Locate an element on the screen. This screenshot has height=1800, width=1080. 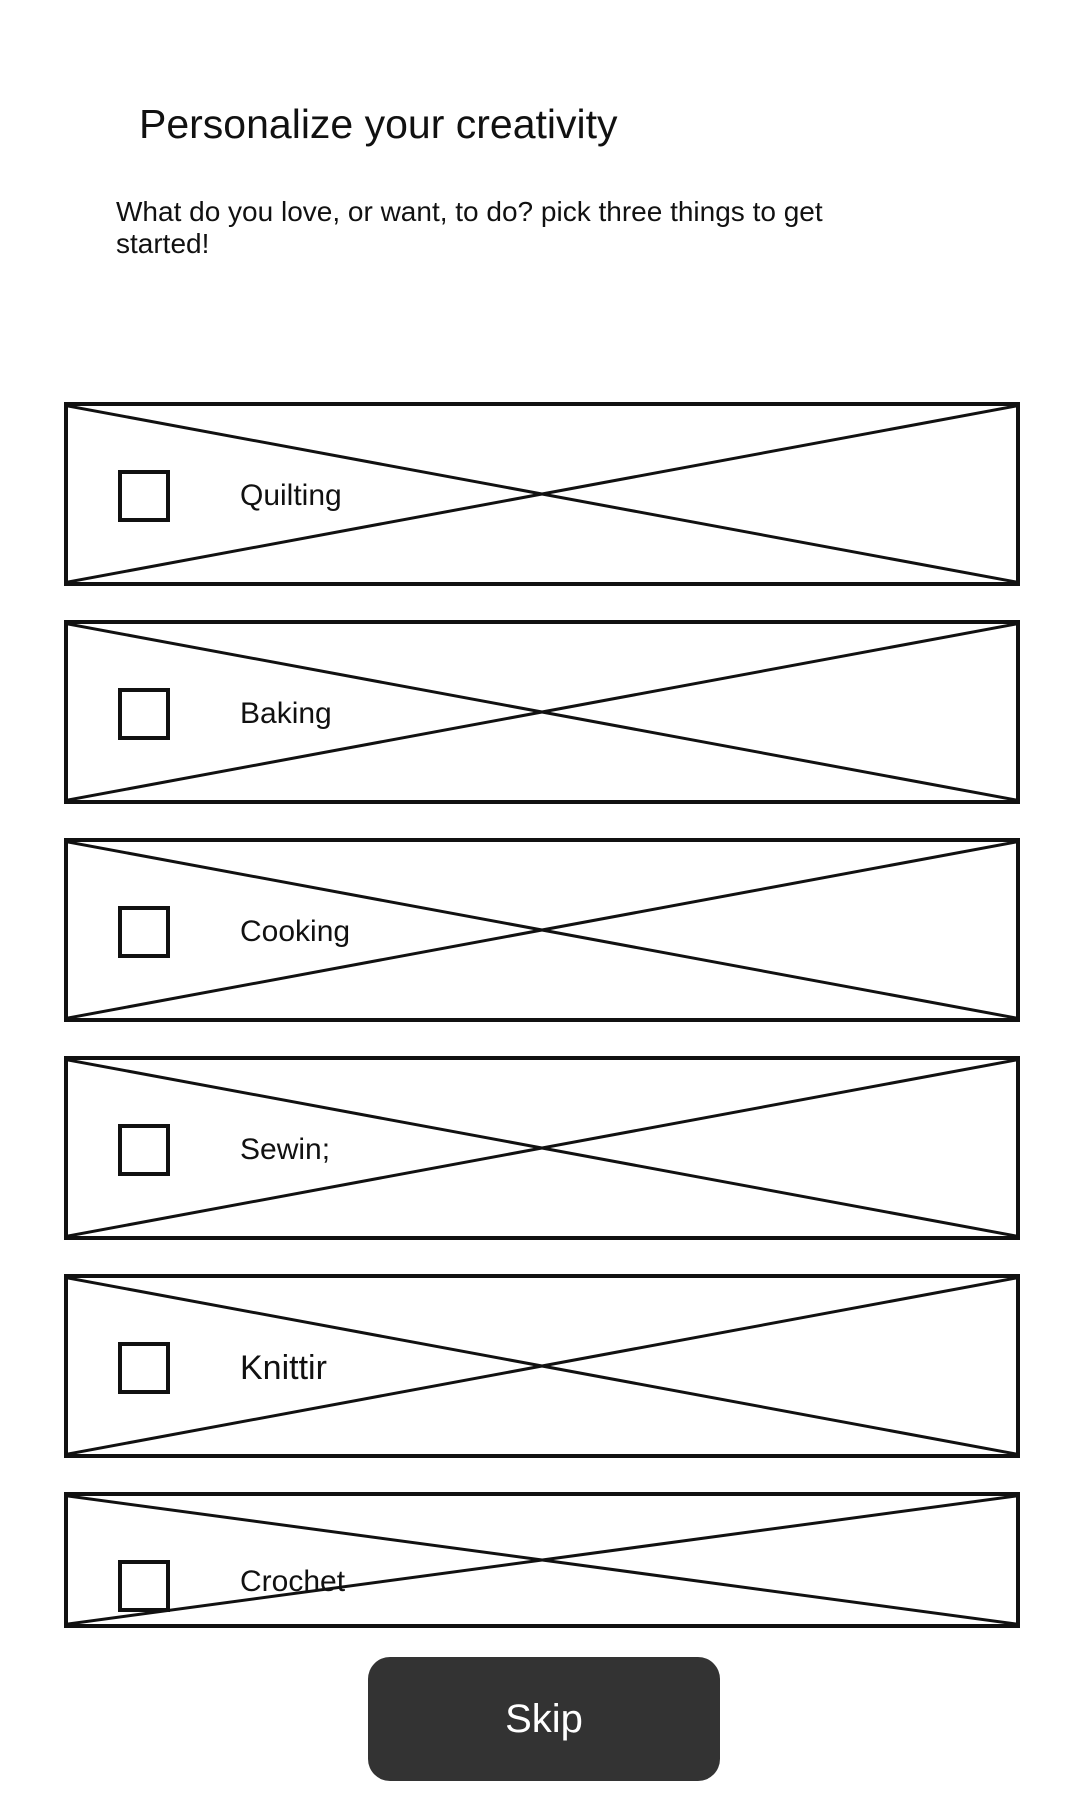
option-baking: Baking is located at coordinates (542, 712).